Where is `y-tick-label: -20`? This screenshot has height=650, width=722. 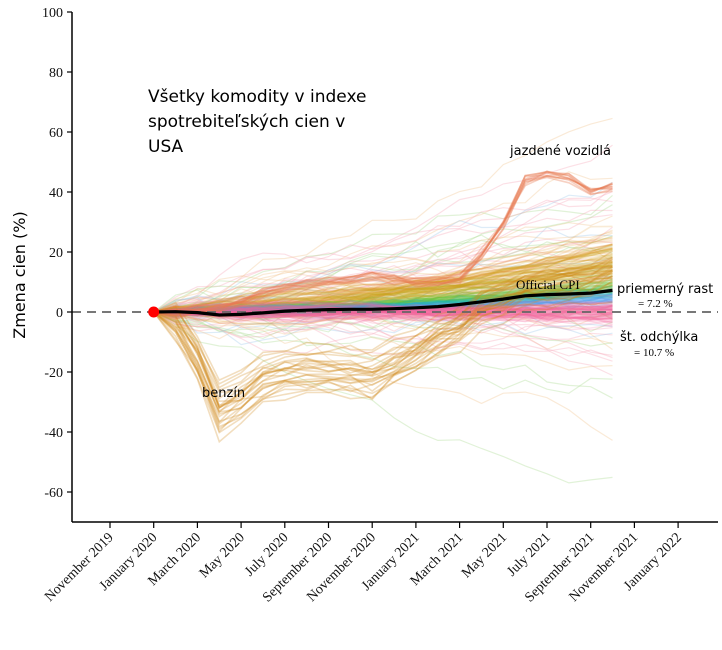
y-tick-label: -20 is located at coordinates (53, 373).